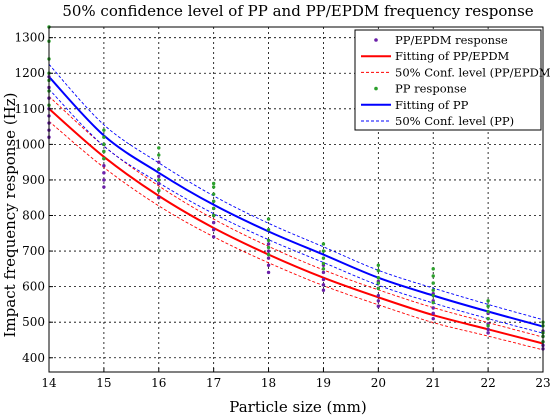  I want to click on x-tick-label: 22, so click(487, 383).